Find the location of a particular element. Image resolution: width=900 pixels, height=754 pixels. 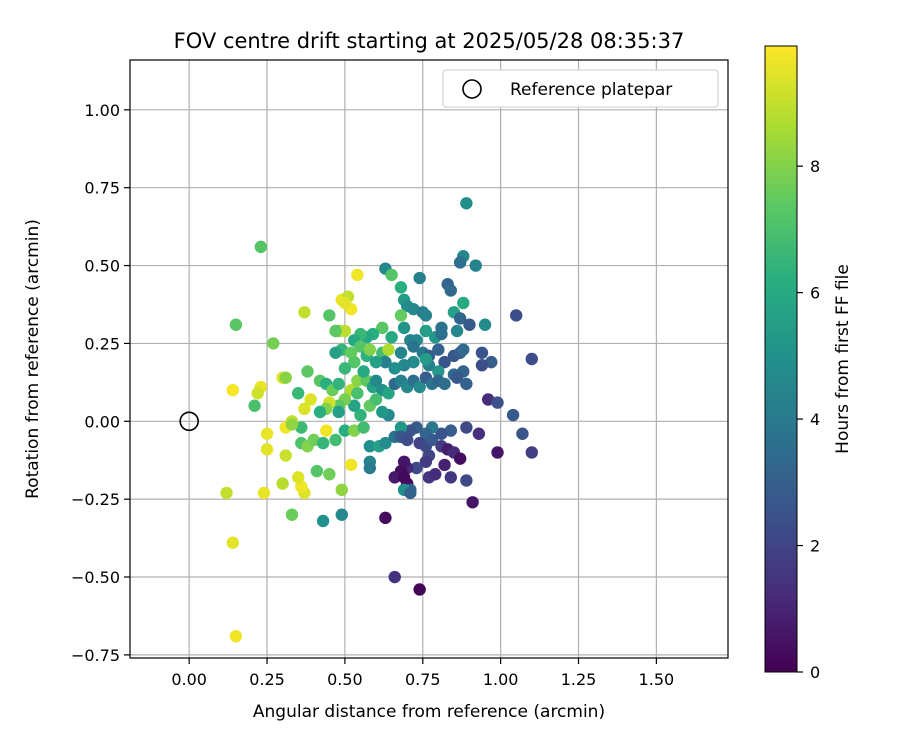

x-tick-label: 0.00 is located at coordinates (189, 679).